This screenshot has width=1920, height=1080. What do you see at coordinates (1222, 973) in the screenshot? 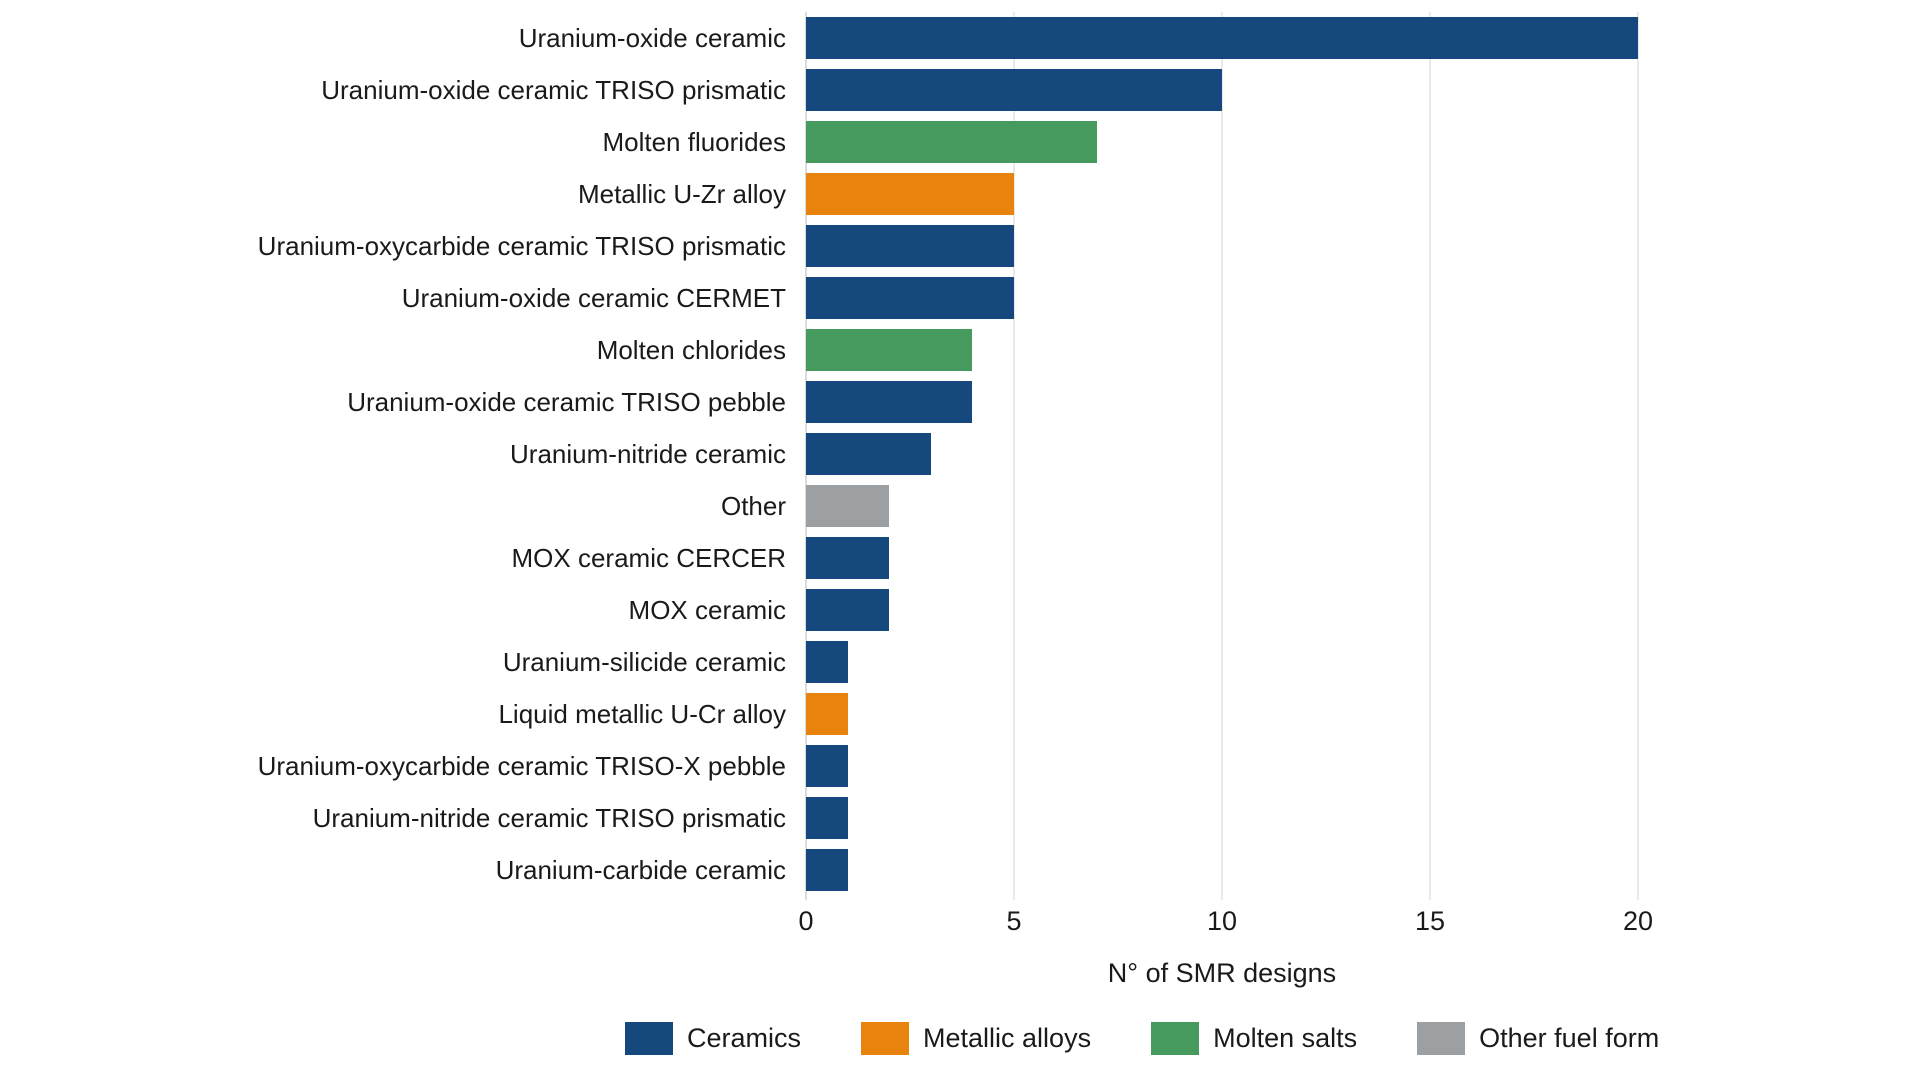
I see `x-axis-title: N° of SMR designs` at bounding box center [1222, 973].